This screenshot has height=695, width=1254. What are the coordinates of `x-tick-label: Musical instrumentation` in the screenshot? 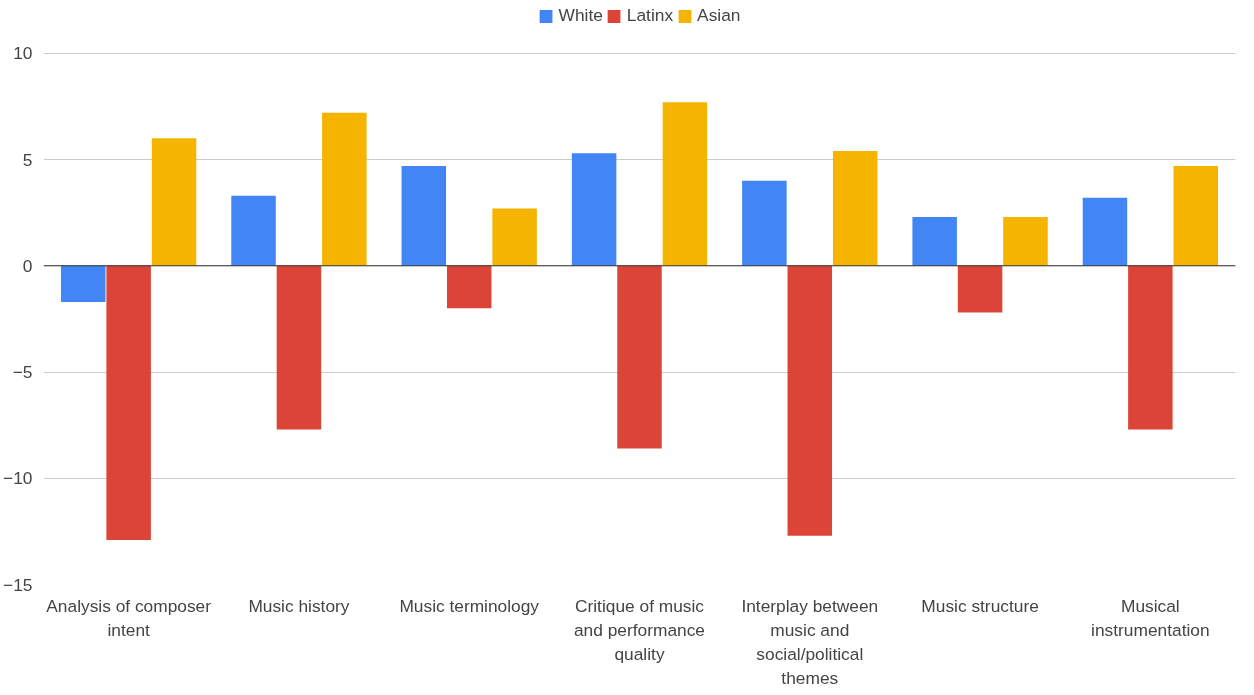 It's located at (1150, 617).